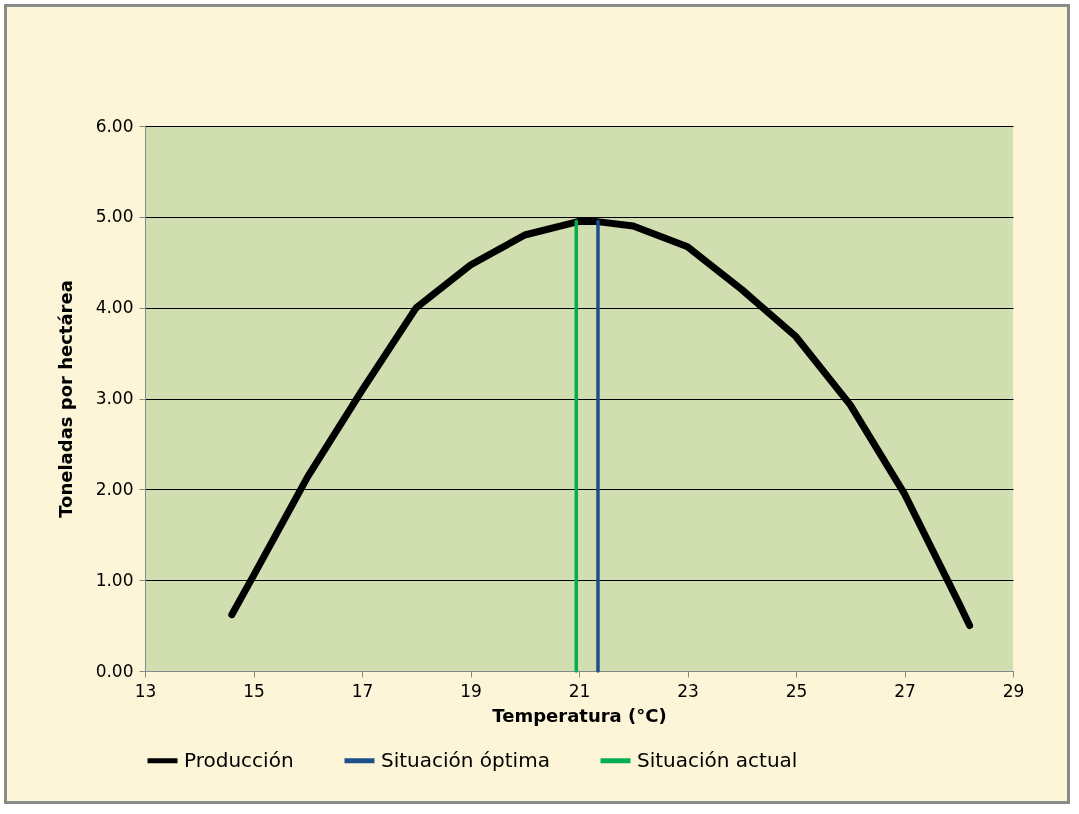  What do you see at coordinates (1013, 690) in the screenshot?
I see `x-tick-label: 29` at bounding box center [1013, 690].